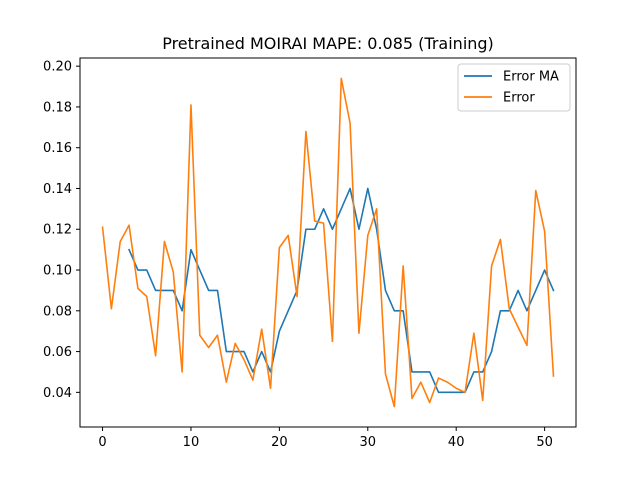 The height and width of the screenshot is (480, 640). I want to click on legend-label: Error, so click(519, 98).